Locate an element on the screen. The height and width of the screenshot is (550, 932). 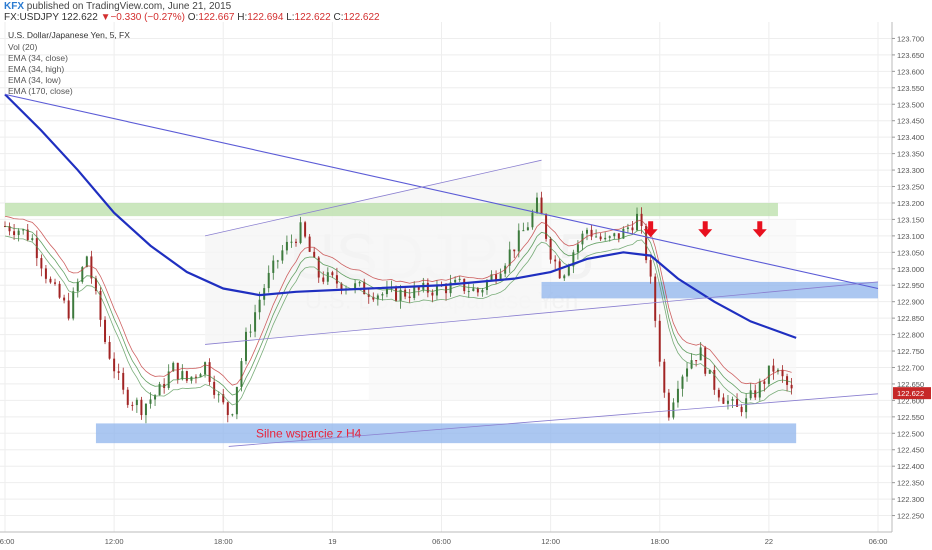
price-tick-label: 122.850 is located at coordinates (910, 318).